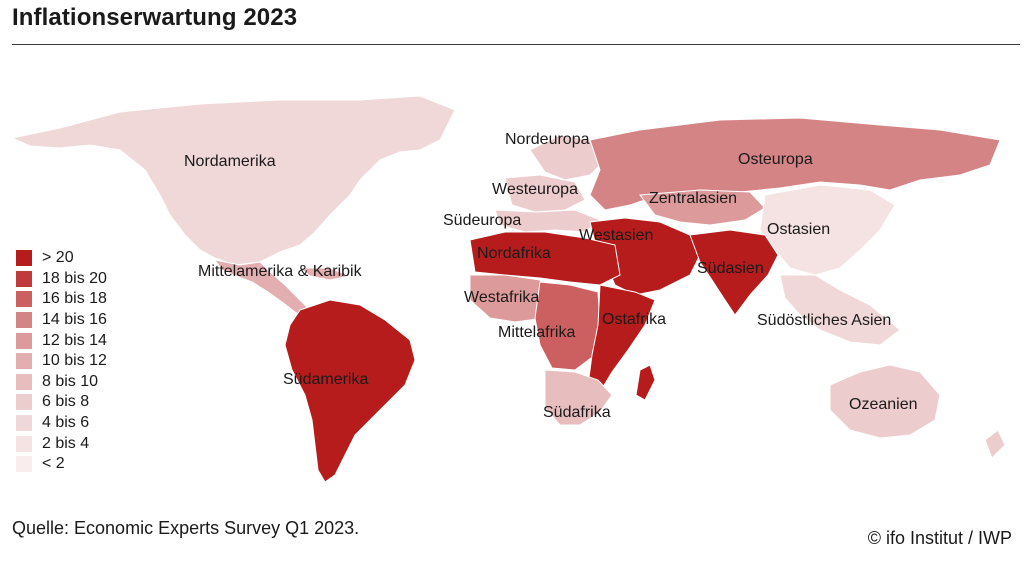  I want to click on region-shape-suedafrika, so click(578, 397).